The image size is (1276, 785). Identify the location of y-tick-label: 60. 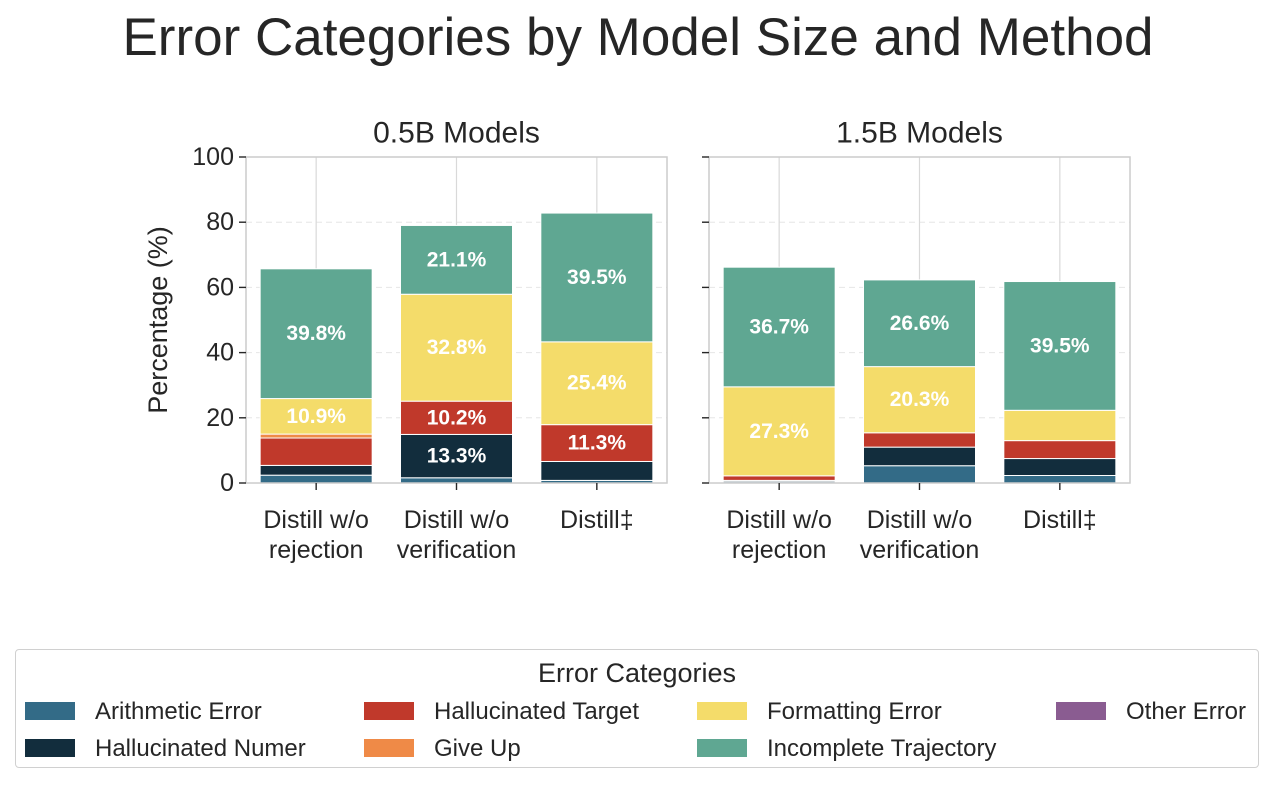
(220, 287).